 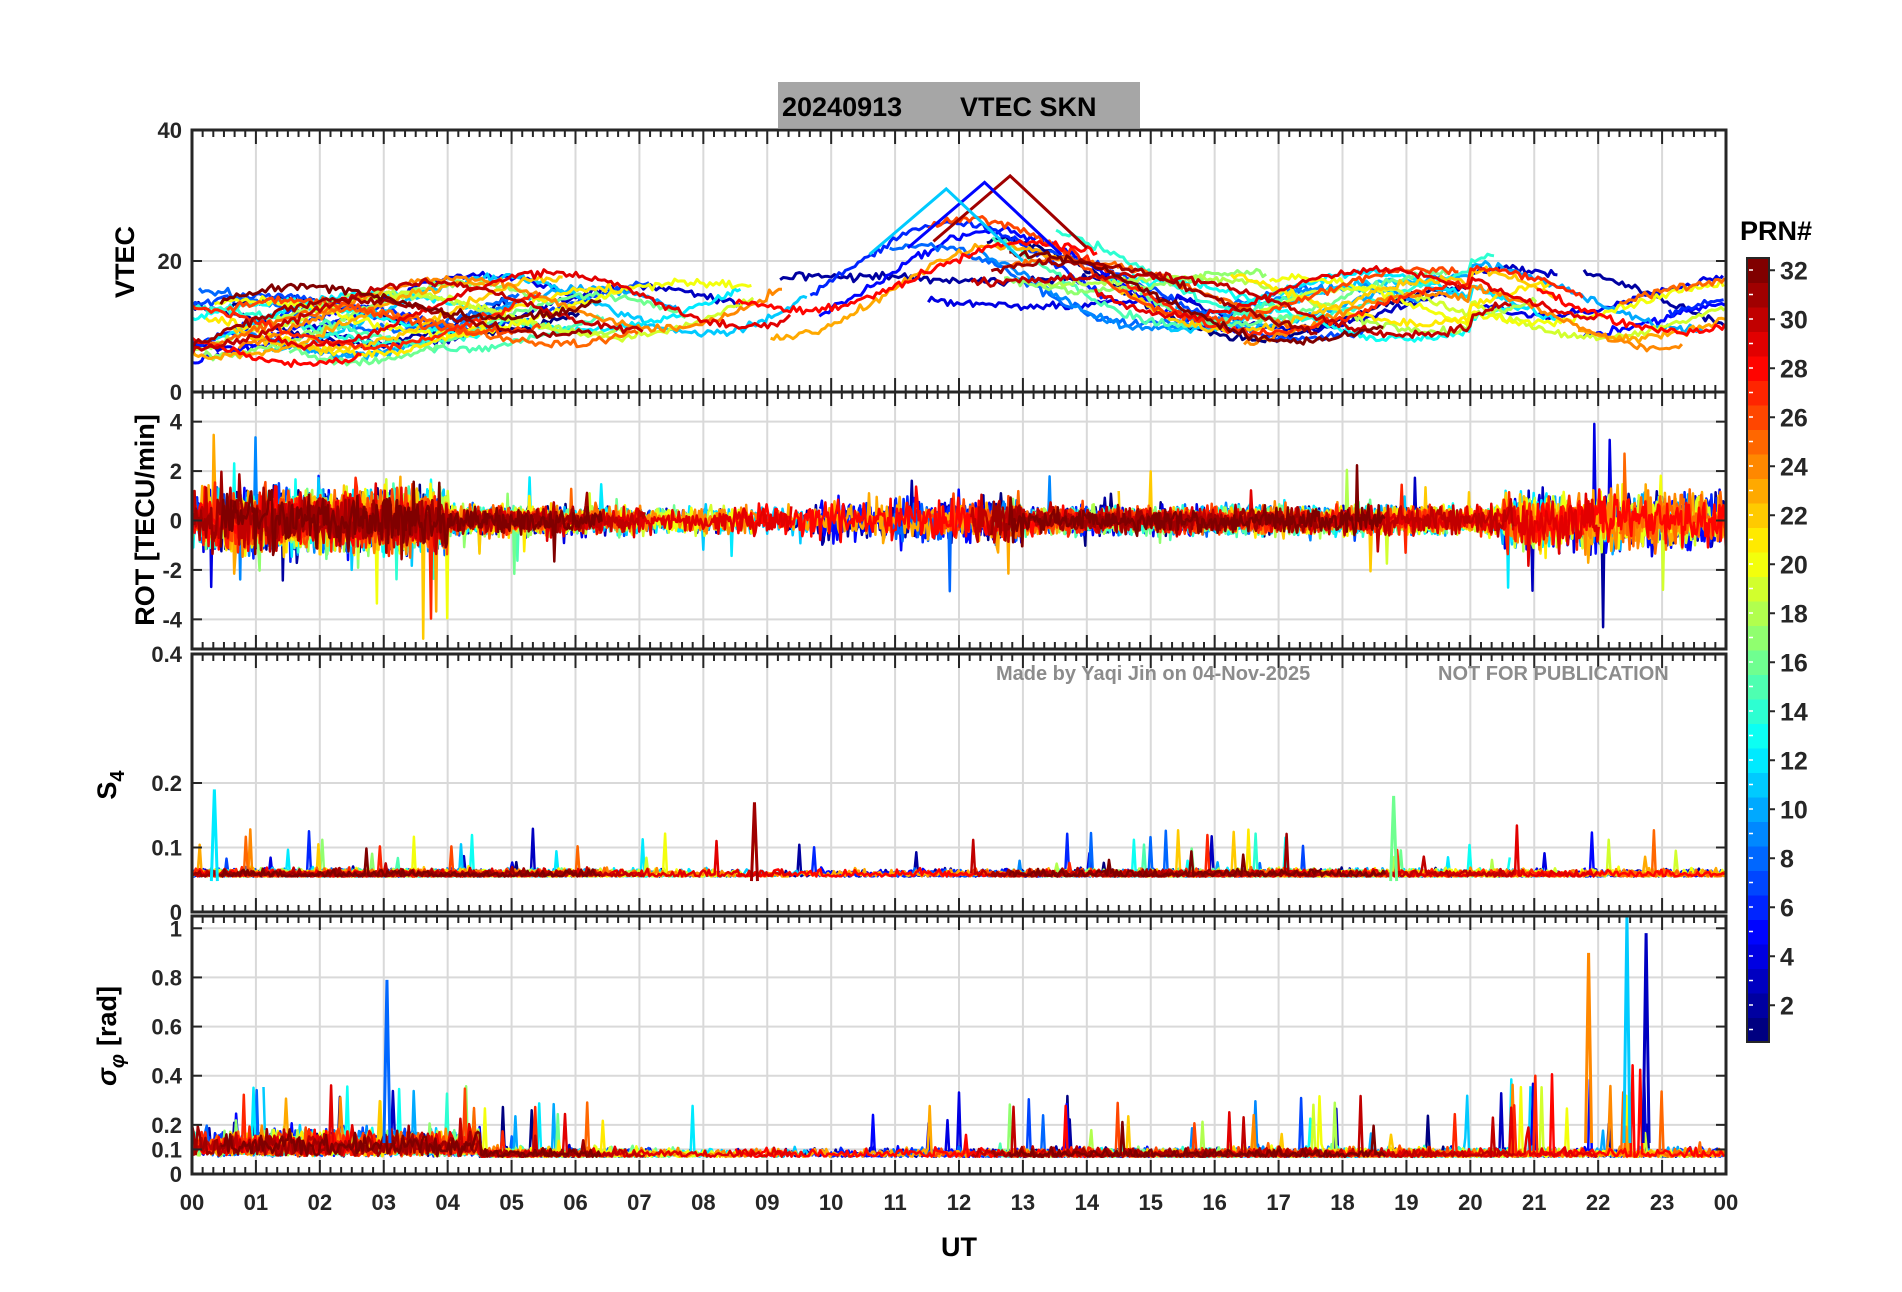 I want to click on x-tick-label: 20, so click(x=1470, y=1202).